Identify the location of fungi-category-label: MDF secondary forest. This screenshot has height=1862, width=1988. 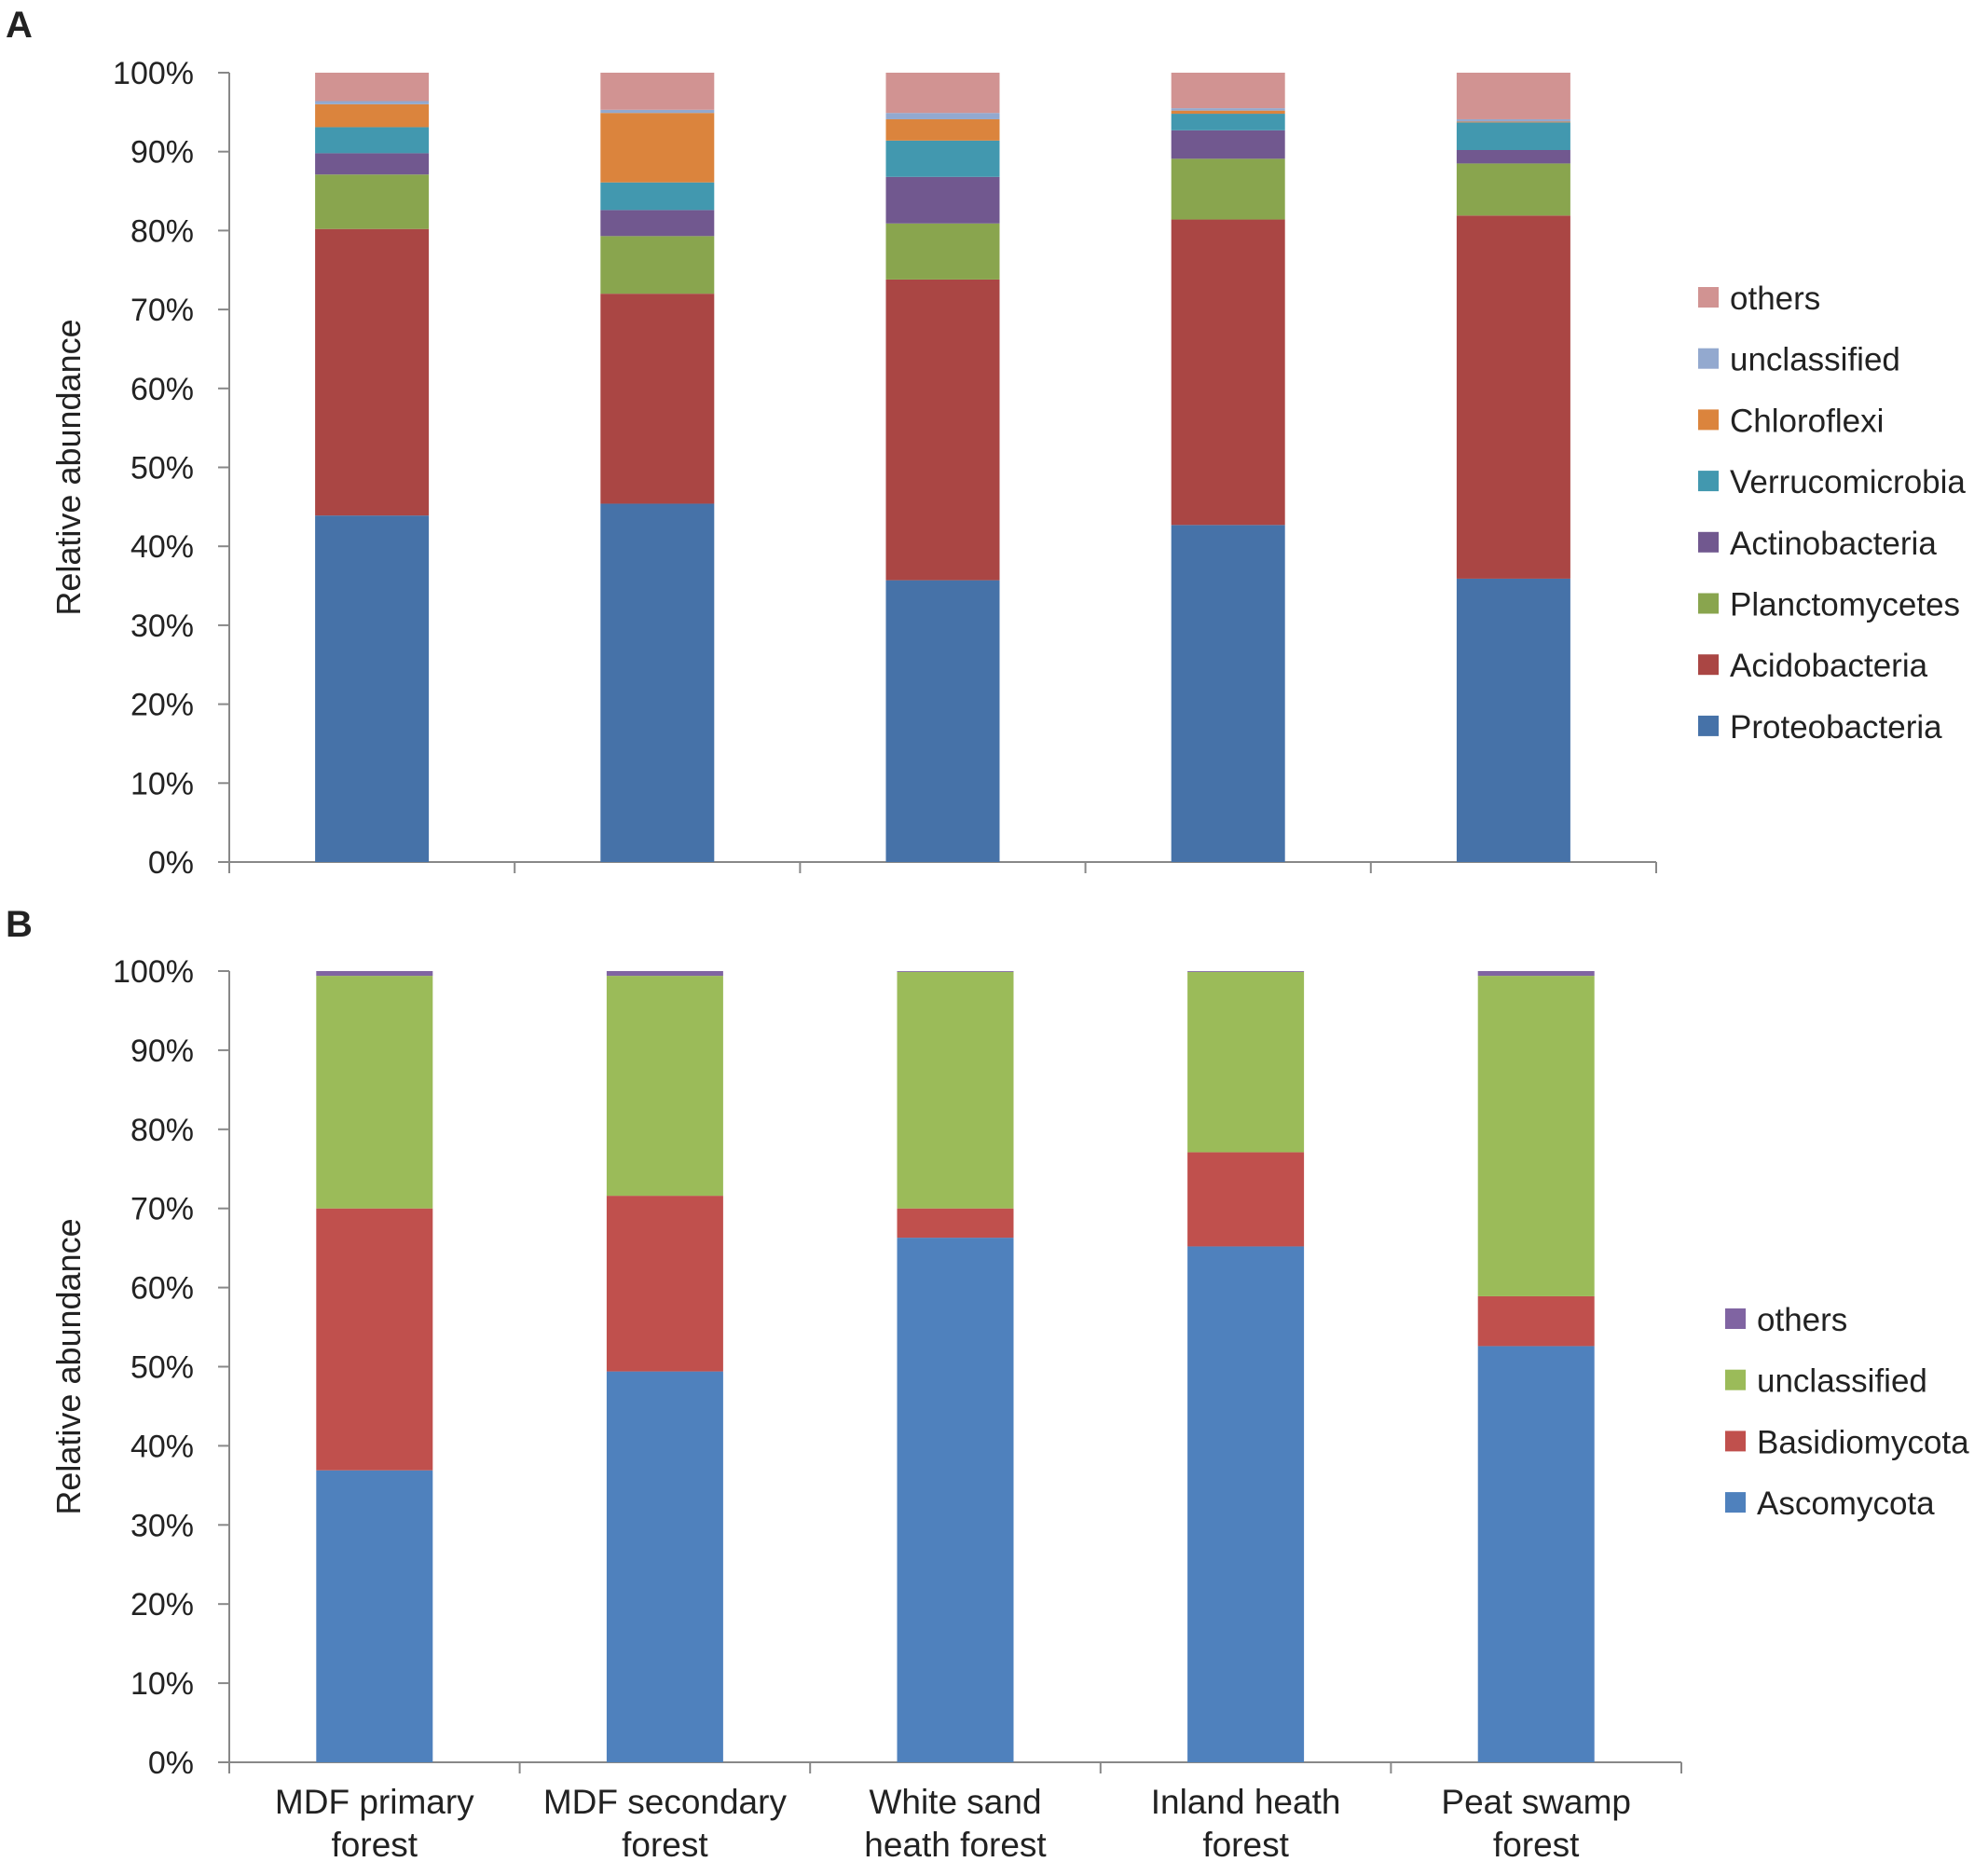
(665, 1822).